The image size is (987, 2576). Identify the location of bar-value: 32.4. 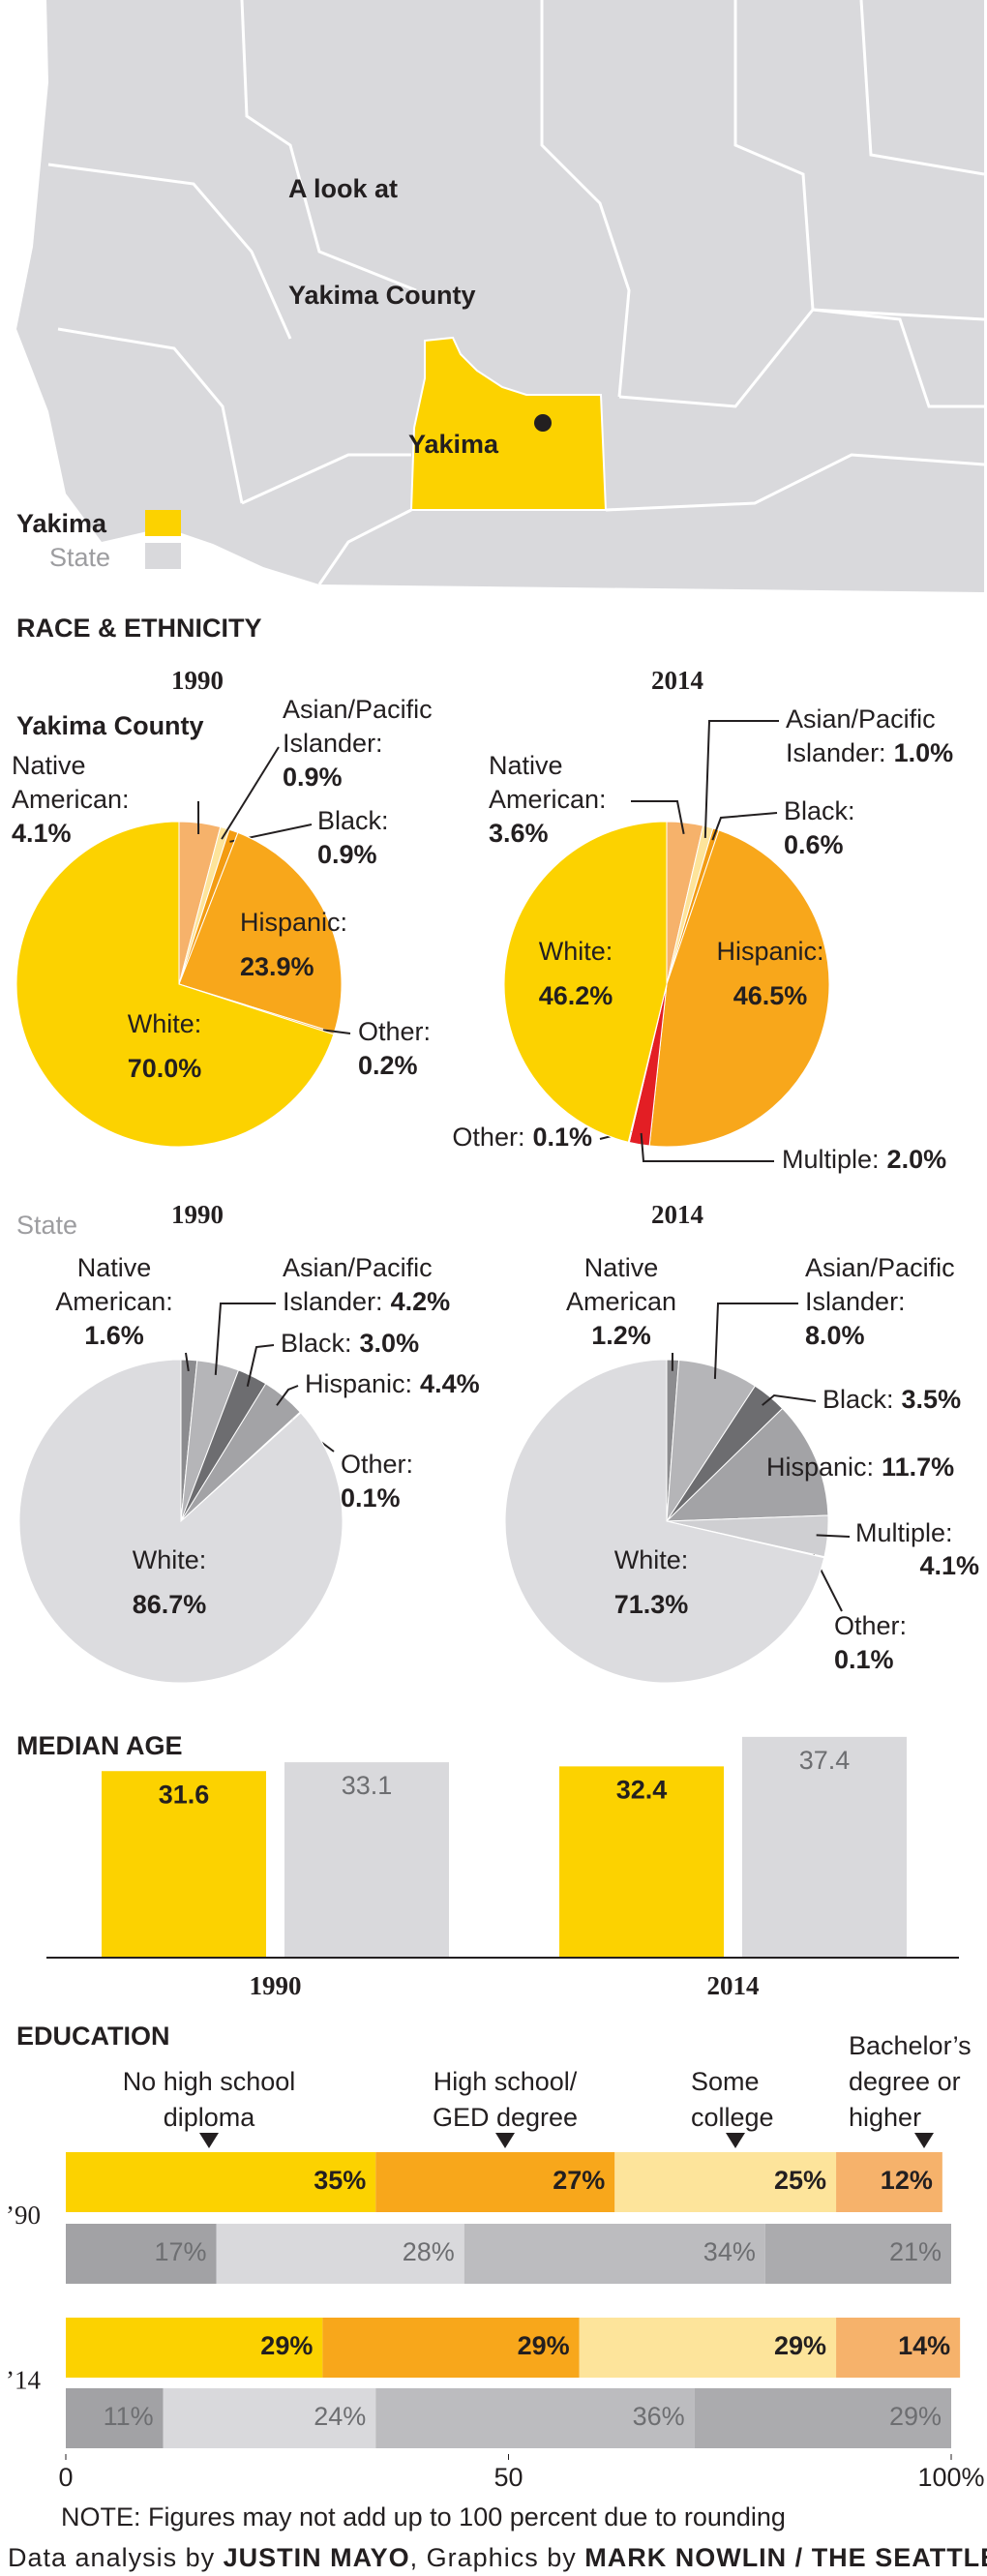
(642, 1789).